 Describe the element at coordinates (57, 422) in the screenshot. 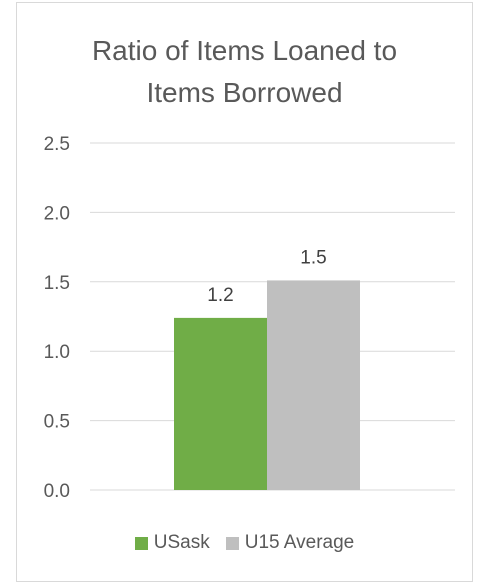

I see `y-tick-label: 0.5` at that location.